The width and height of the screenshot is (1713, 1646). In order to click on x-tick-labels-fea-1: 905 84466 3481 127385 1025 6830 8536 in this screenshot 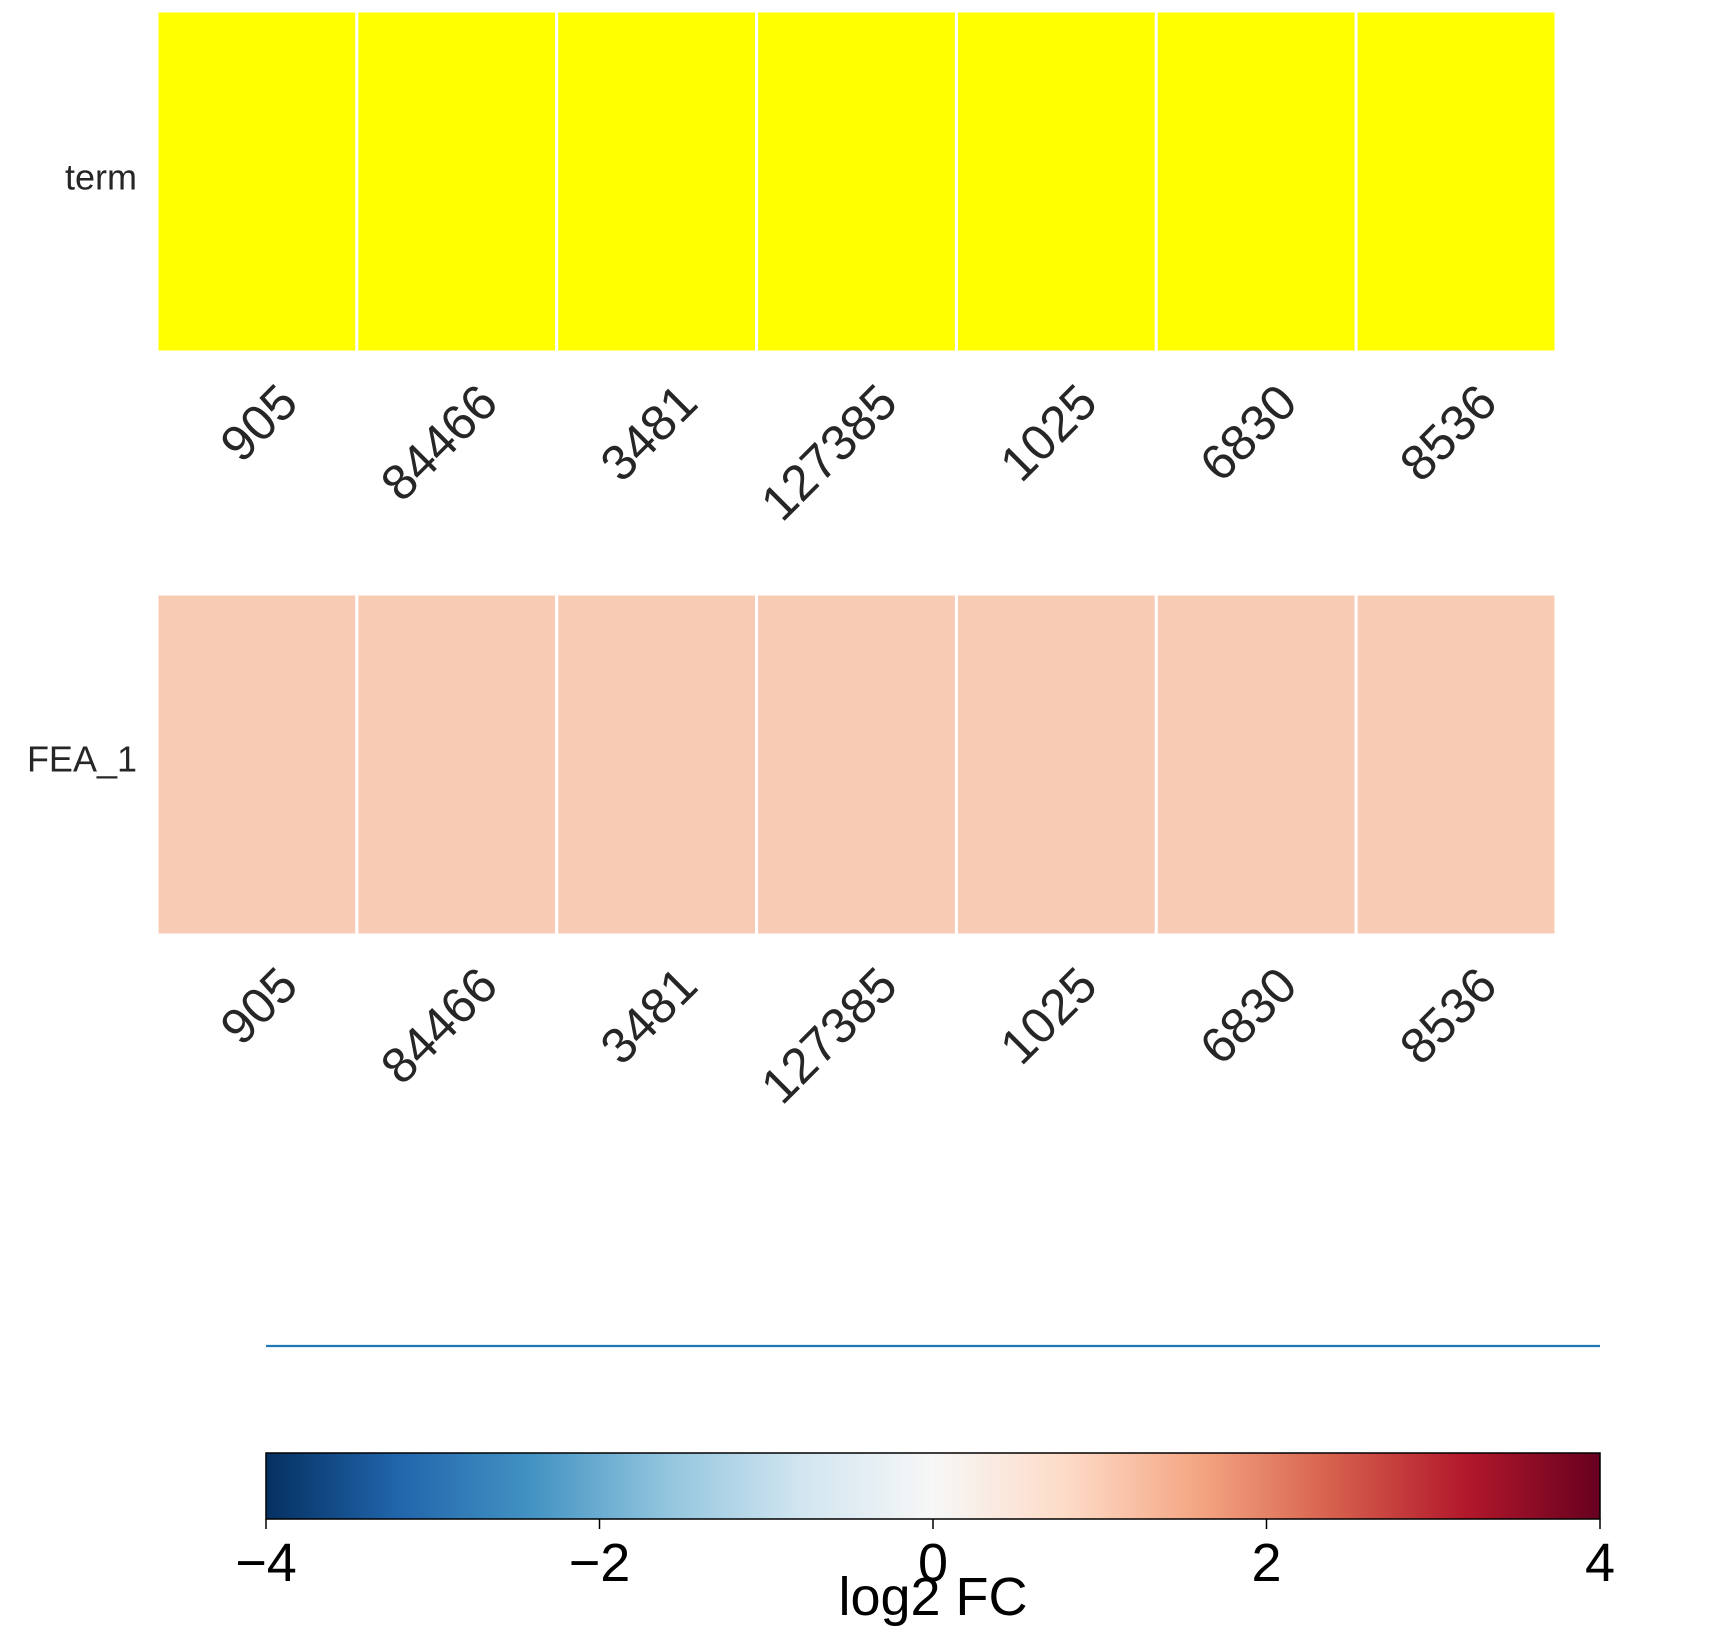, I will do `click(859, 1036)`.